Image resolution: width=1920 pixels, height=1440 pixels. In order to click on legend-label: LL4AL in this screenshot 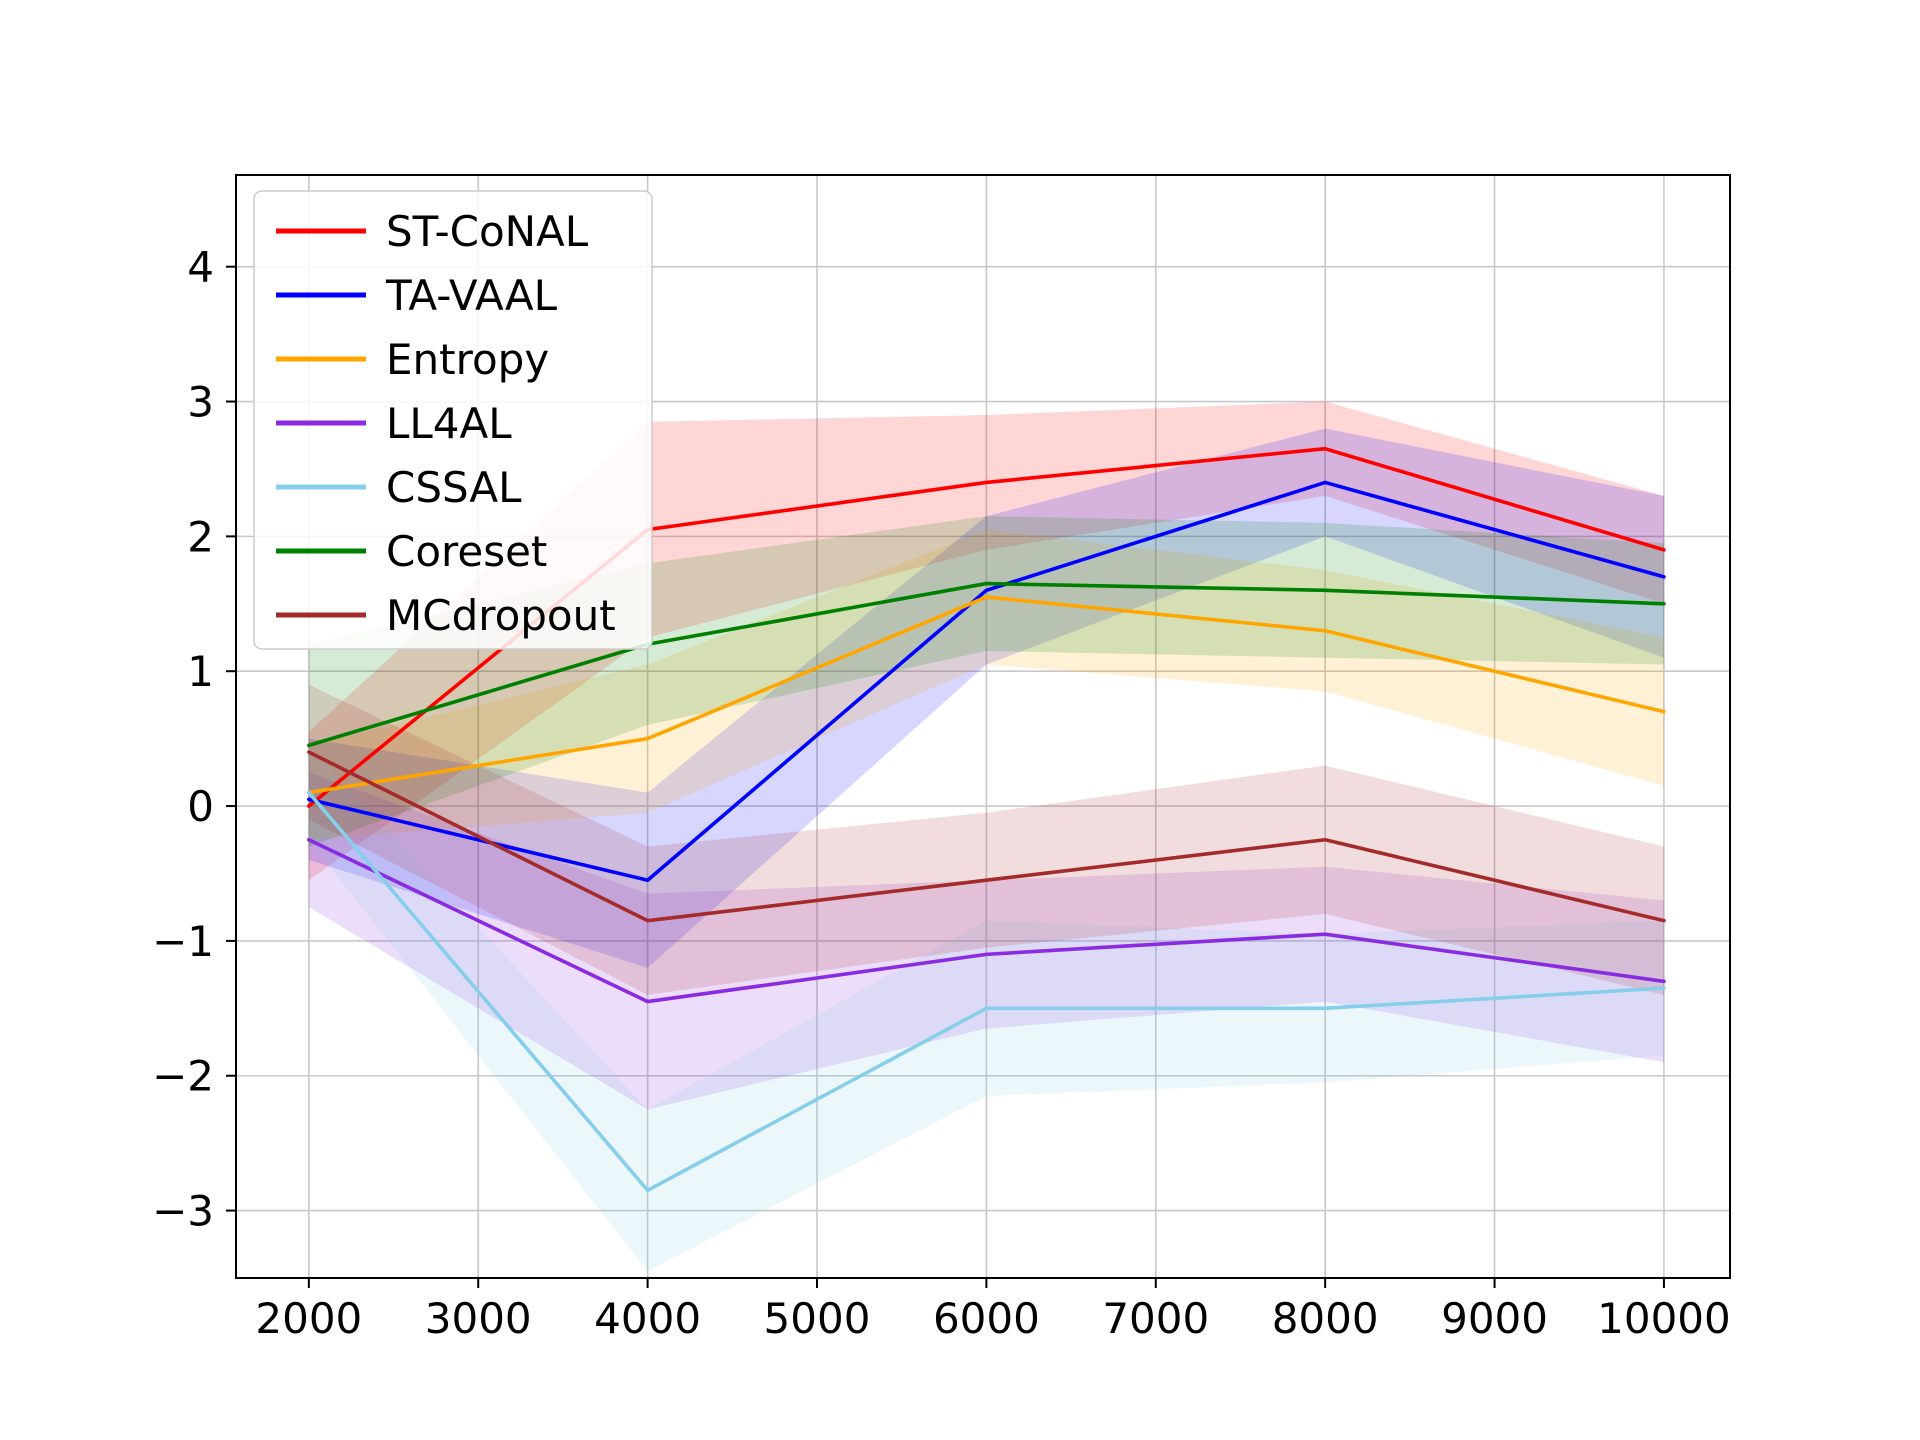, I will do `click(449, 423)`.